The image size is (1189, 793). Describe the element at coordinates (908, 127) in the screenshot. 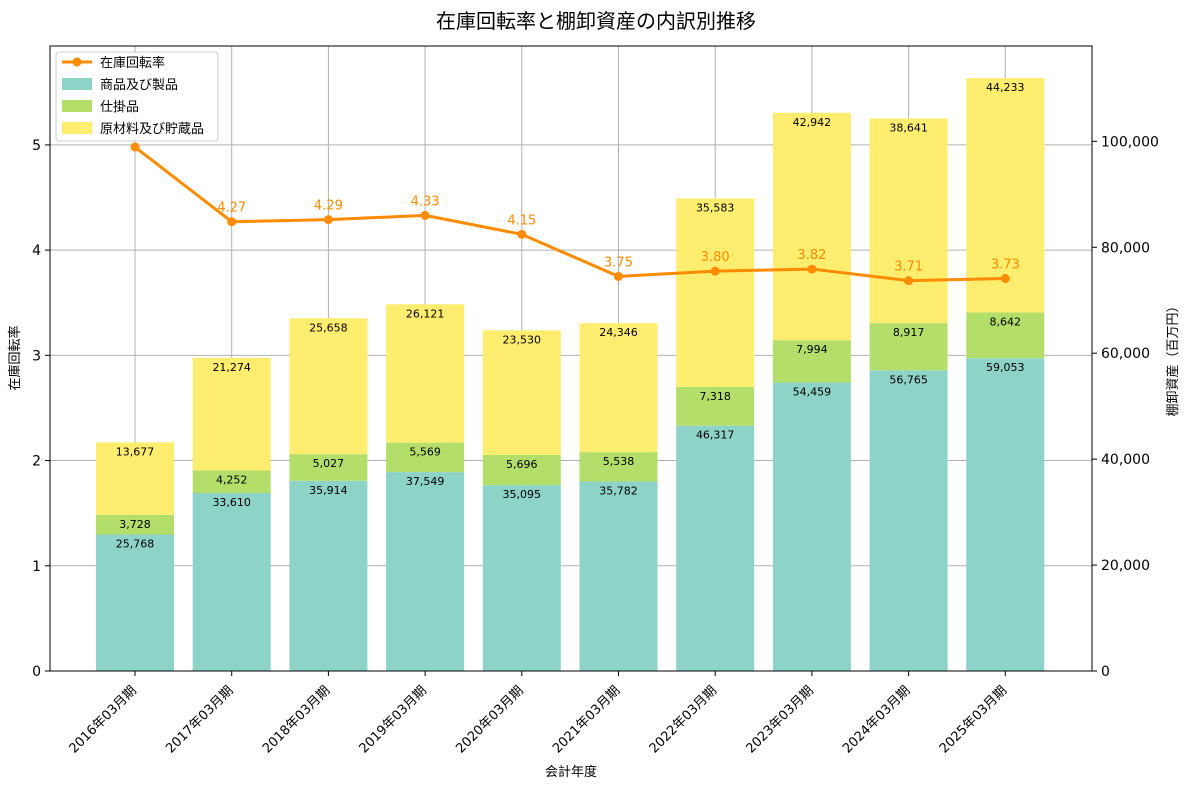

I see `bar-value-label: 38,641` at that location.